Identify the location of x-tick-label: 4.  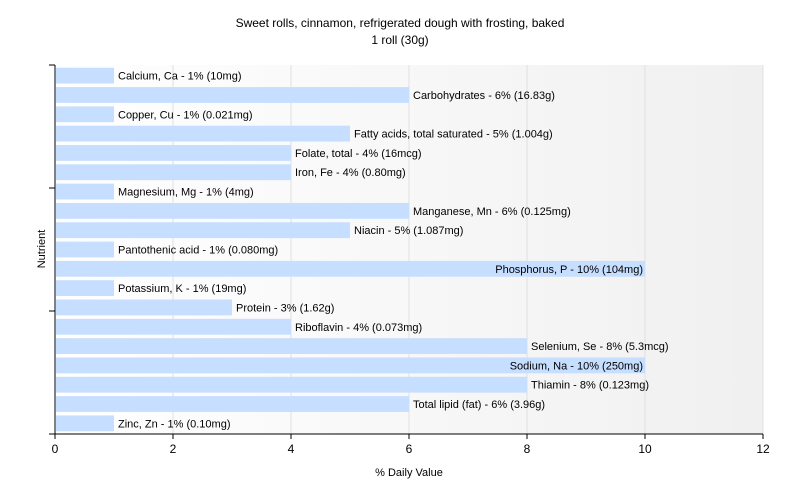
(291, 449).